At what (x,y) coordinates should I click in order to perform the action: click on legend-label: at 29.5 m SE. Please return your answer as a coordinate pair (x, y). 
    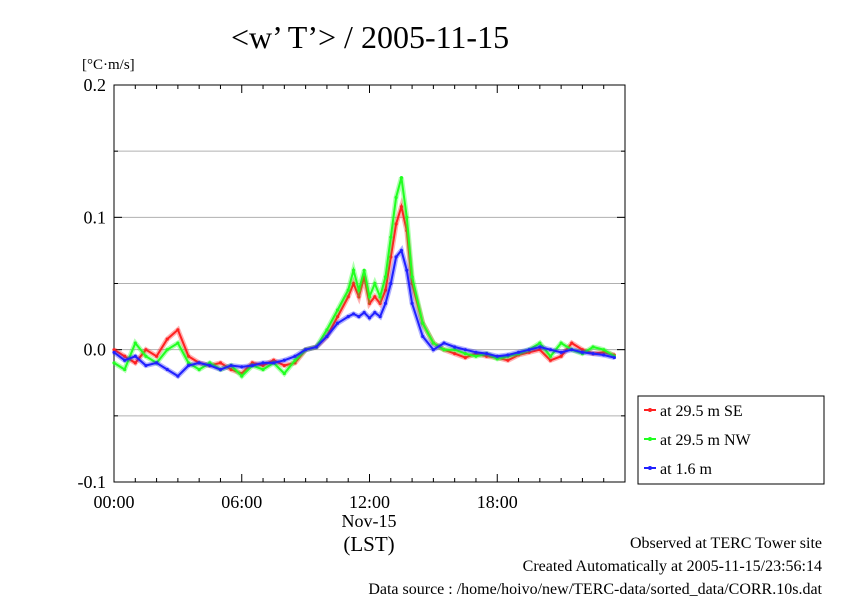
    Looking at the image, I should click on (701, 411).